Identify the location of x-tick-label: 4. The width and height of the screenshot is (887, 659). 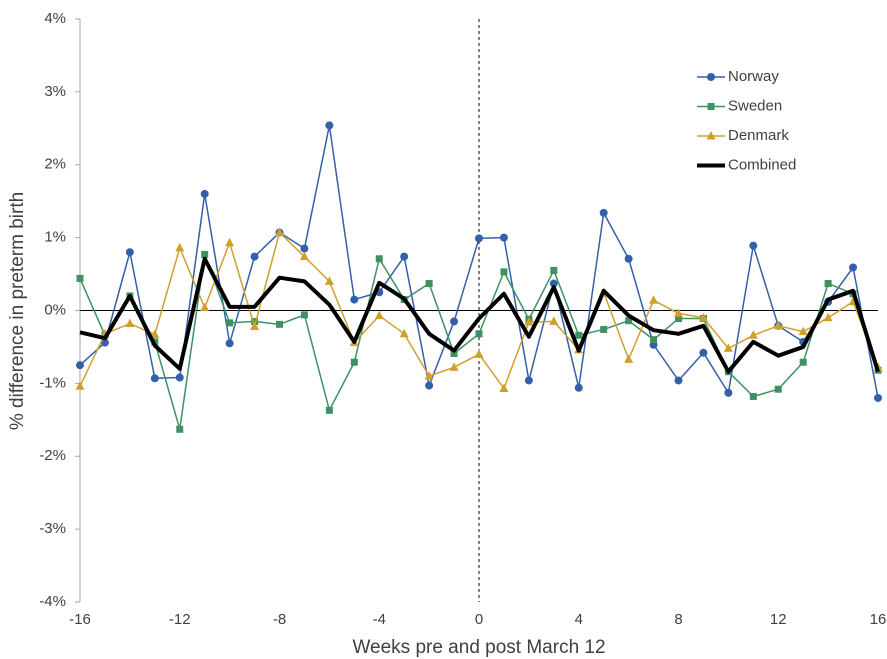
(579, 619).